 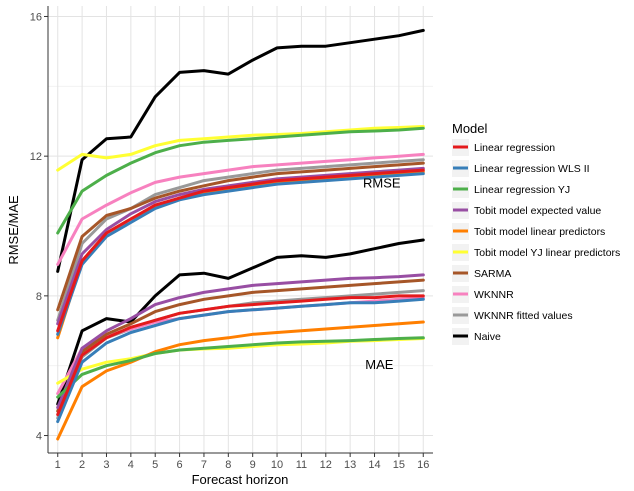 I want to click on x-tick-label: 9, so click(x=253, y=465).